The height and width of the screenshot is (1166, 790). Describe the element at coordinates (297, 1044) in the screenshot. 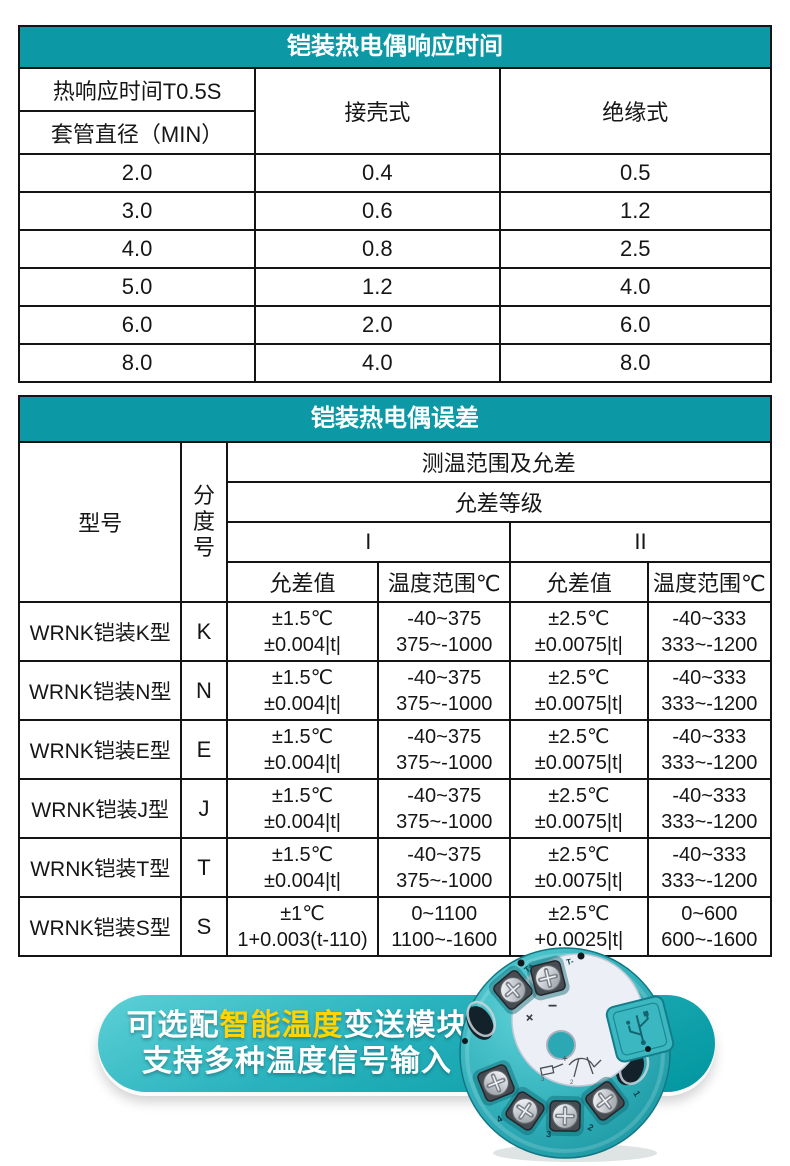

I see `banner-text: 可选配智能温度变送模块 支持多种温度信号输入` at that location.